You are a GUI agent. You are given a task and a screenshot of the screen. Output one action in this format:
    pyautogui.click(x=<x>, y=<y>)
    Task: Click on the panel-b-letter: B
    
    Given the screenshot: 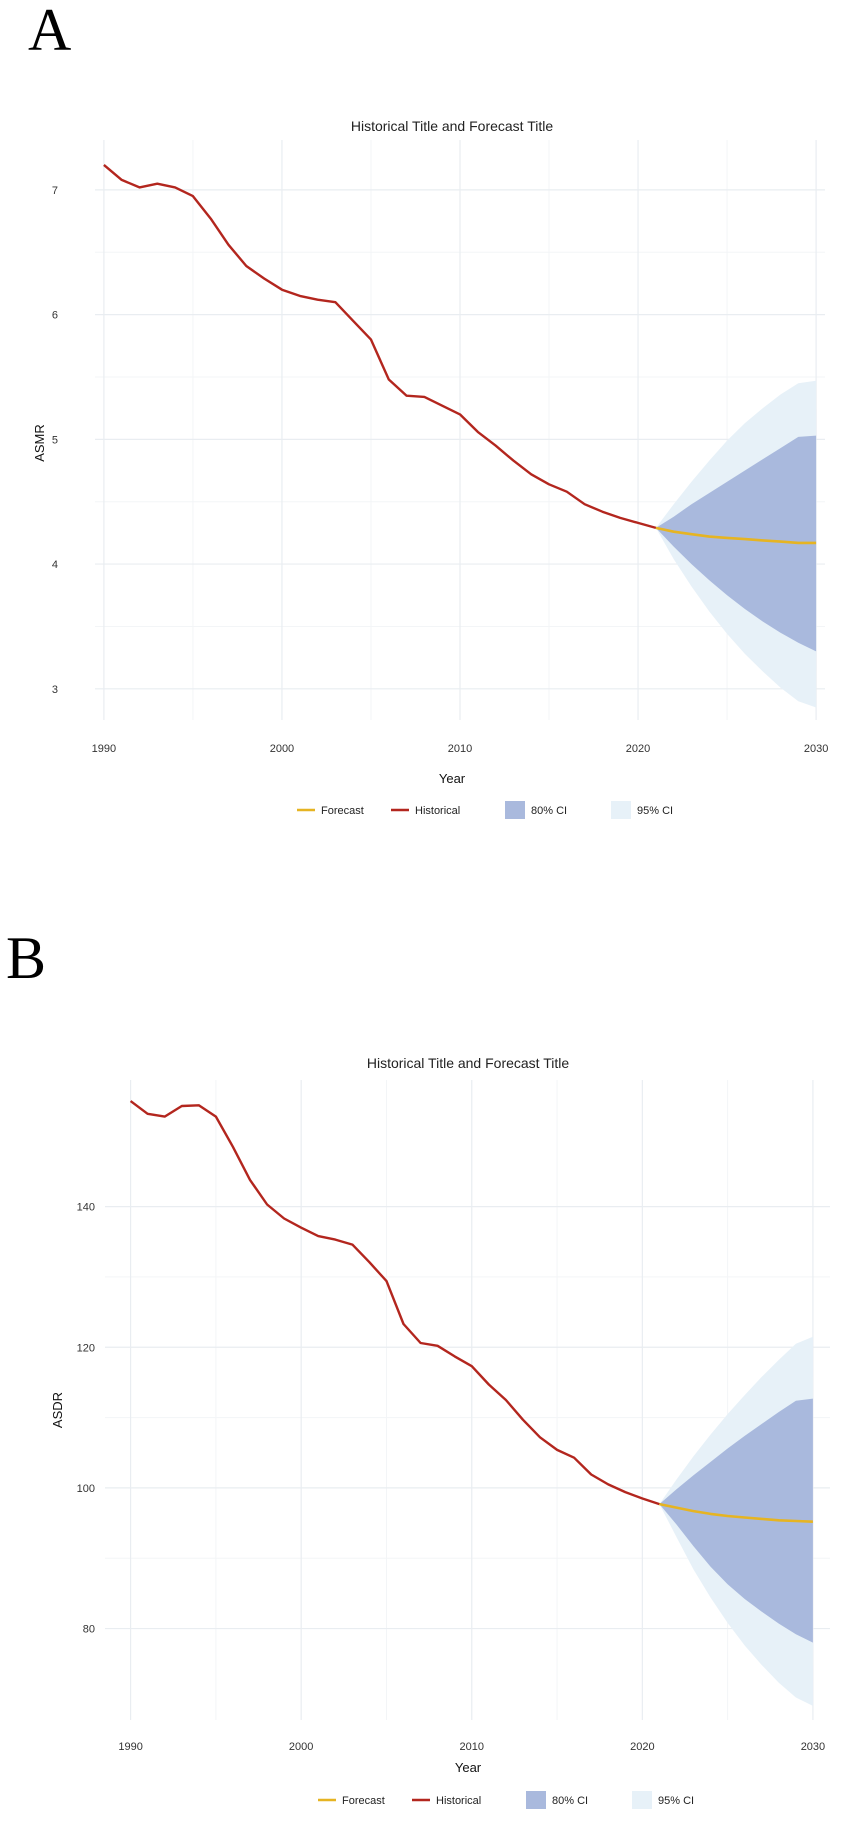 What is the action you would take?
    pyautogui.click(x=26, y=958)
    